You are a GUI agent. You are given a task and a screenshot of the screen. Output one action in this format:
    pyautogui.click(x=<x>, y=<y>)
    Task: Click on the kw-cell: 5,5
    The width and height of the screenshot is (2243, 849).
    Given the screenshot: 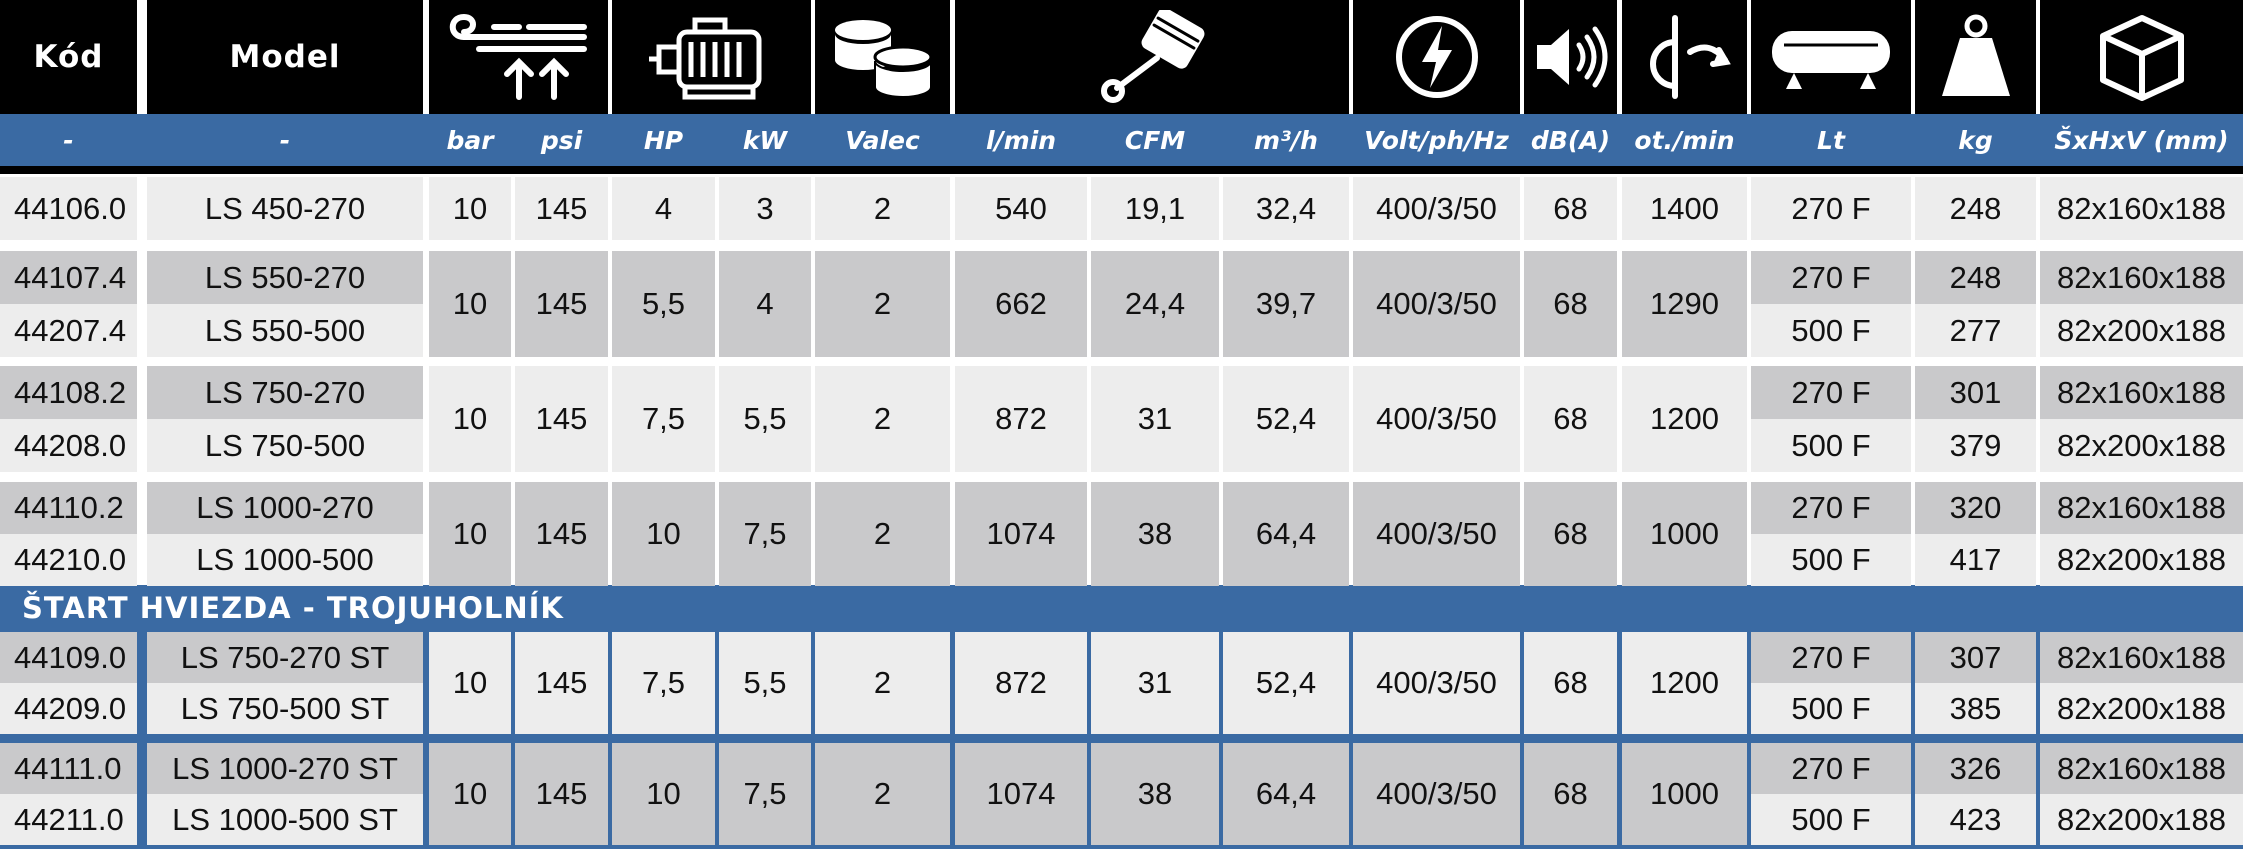 What is the action you would take?
    pyautogui.click(x=765, y=419)
    